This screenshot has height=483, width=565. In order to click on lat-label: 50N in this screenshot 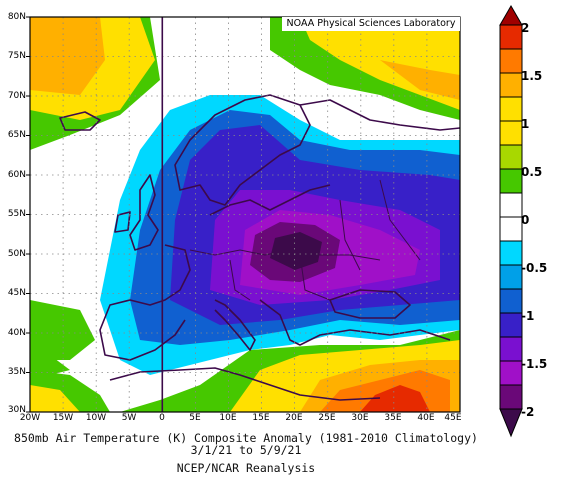, I will do `click(16, 254)`.